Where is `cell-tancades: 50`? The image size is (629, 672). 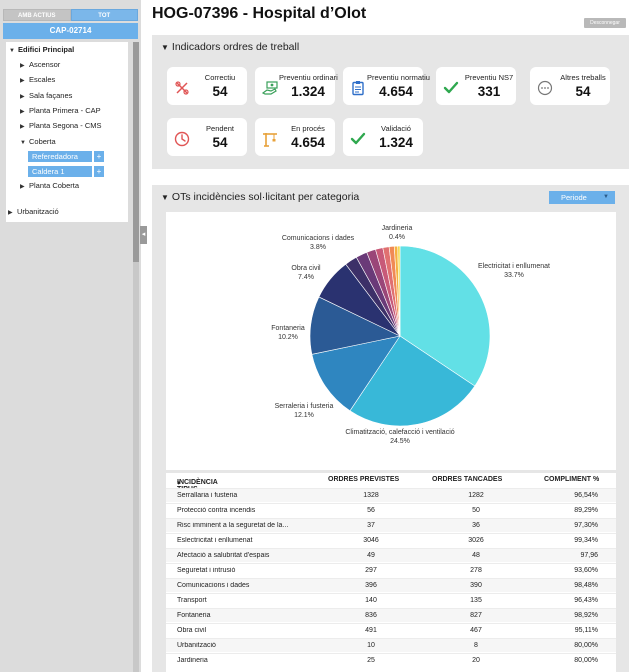 cell-tancades: 50 is located at coordinates (476, 510).